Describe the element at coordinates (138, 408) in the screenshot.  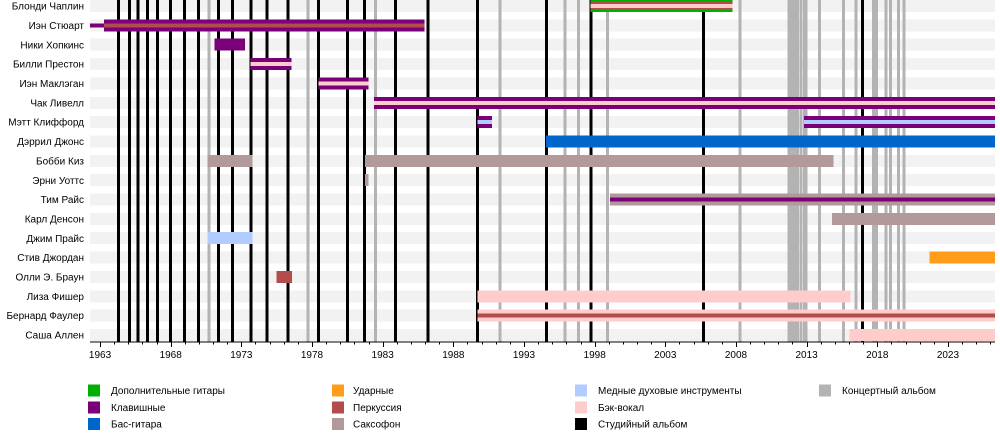
I see `legend-label: Клавишные` at that location.